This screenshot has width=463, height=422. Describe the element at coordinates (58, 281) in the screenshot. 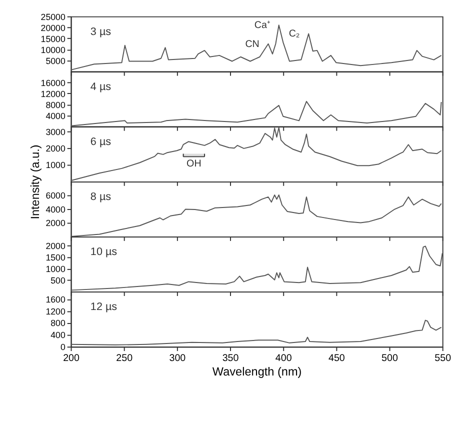

I see `y-tick-label: 500` at that location.